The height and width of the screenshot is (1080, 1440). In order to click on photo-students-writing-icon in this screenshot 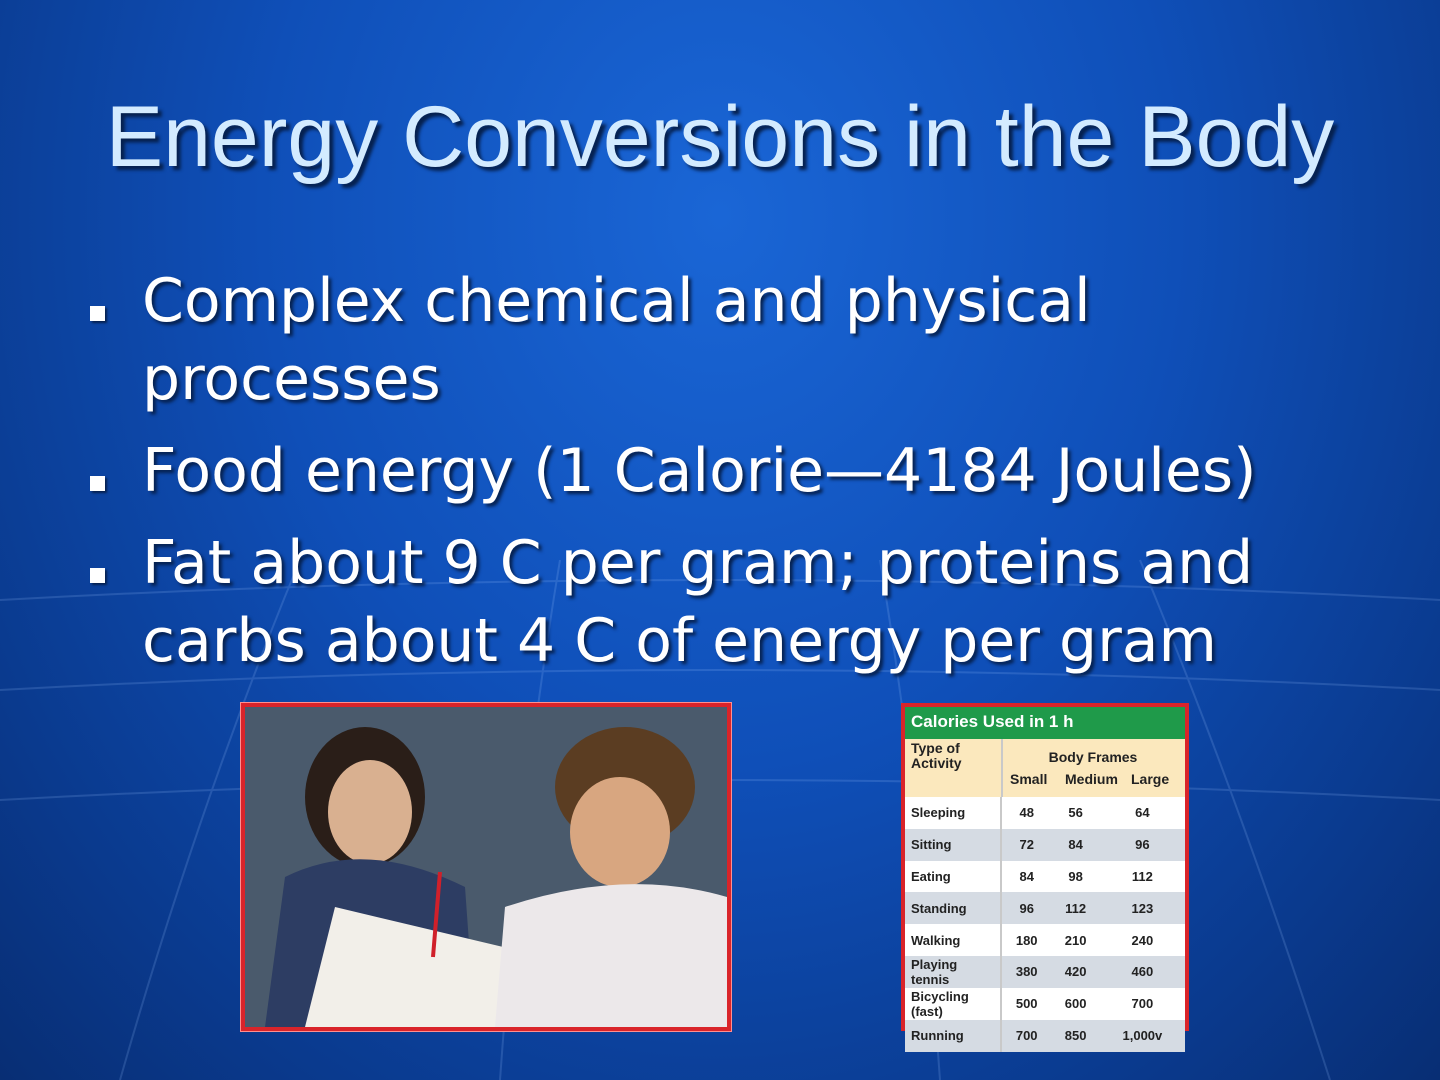, I will do `click(486, 867)`.